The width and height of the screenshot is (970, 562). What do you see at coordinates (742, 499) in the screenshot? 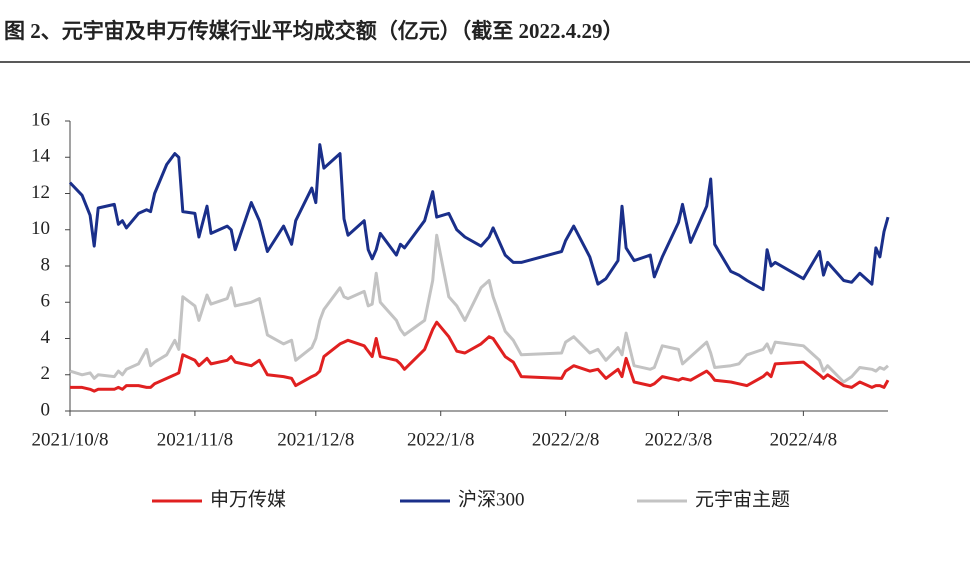
I see `legend-label: 元宇宙主题` at bounding box center [742, 499].